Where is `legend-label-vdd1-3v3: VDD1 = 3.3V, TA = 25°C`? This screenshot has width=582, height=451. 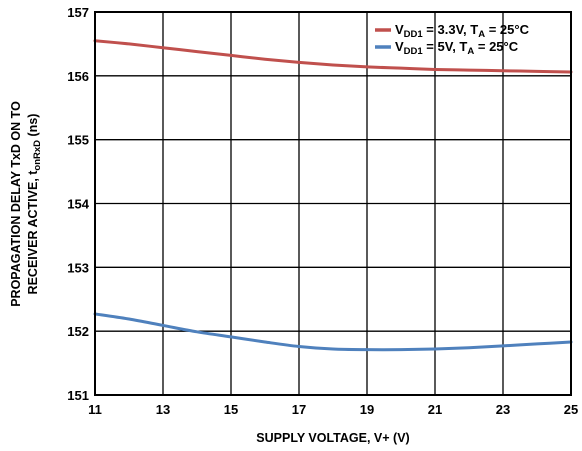 legend-label-vdd1-3v3: VDD1 = 3.3V, TA = 25°C is located at coordinates (462, 31).